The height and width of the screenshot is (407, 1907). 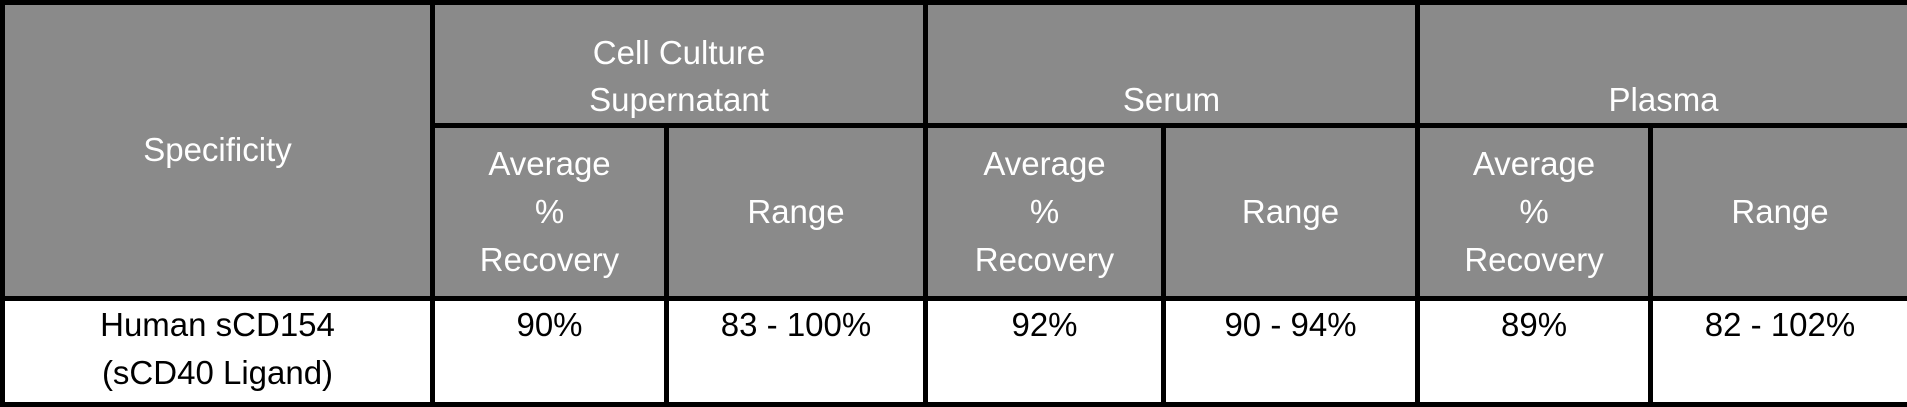 What do you see at coordinates (1171, 64) in the screenshot?
I see `group-header-serum: Serum` at bounding box center [1171, 64].